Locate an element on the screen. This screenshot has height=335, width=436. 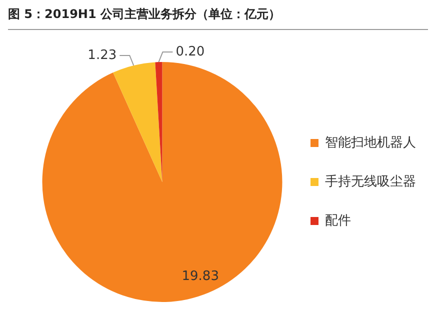
chart-title: 图 5：2019H1 公司主营业务拆分（单位：亿元） is located at coordinates (218, 18).